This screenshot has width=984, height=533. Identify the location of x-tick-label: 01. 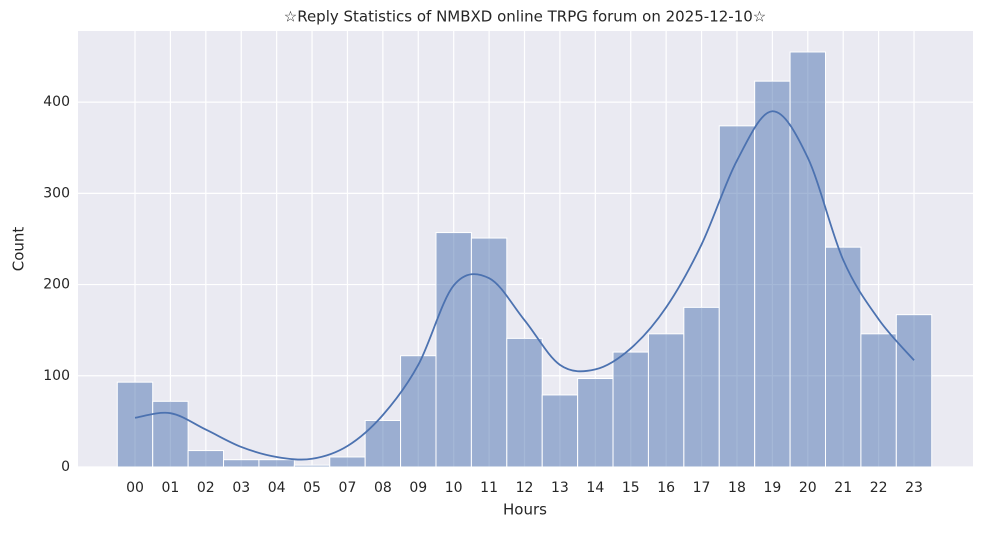
(170, 488).